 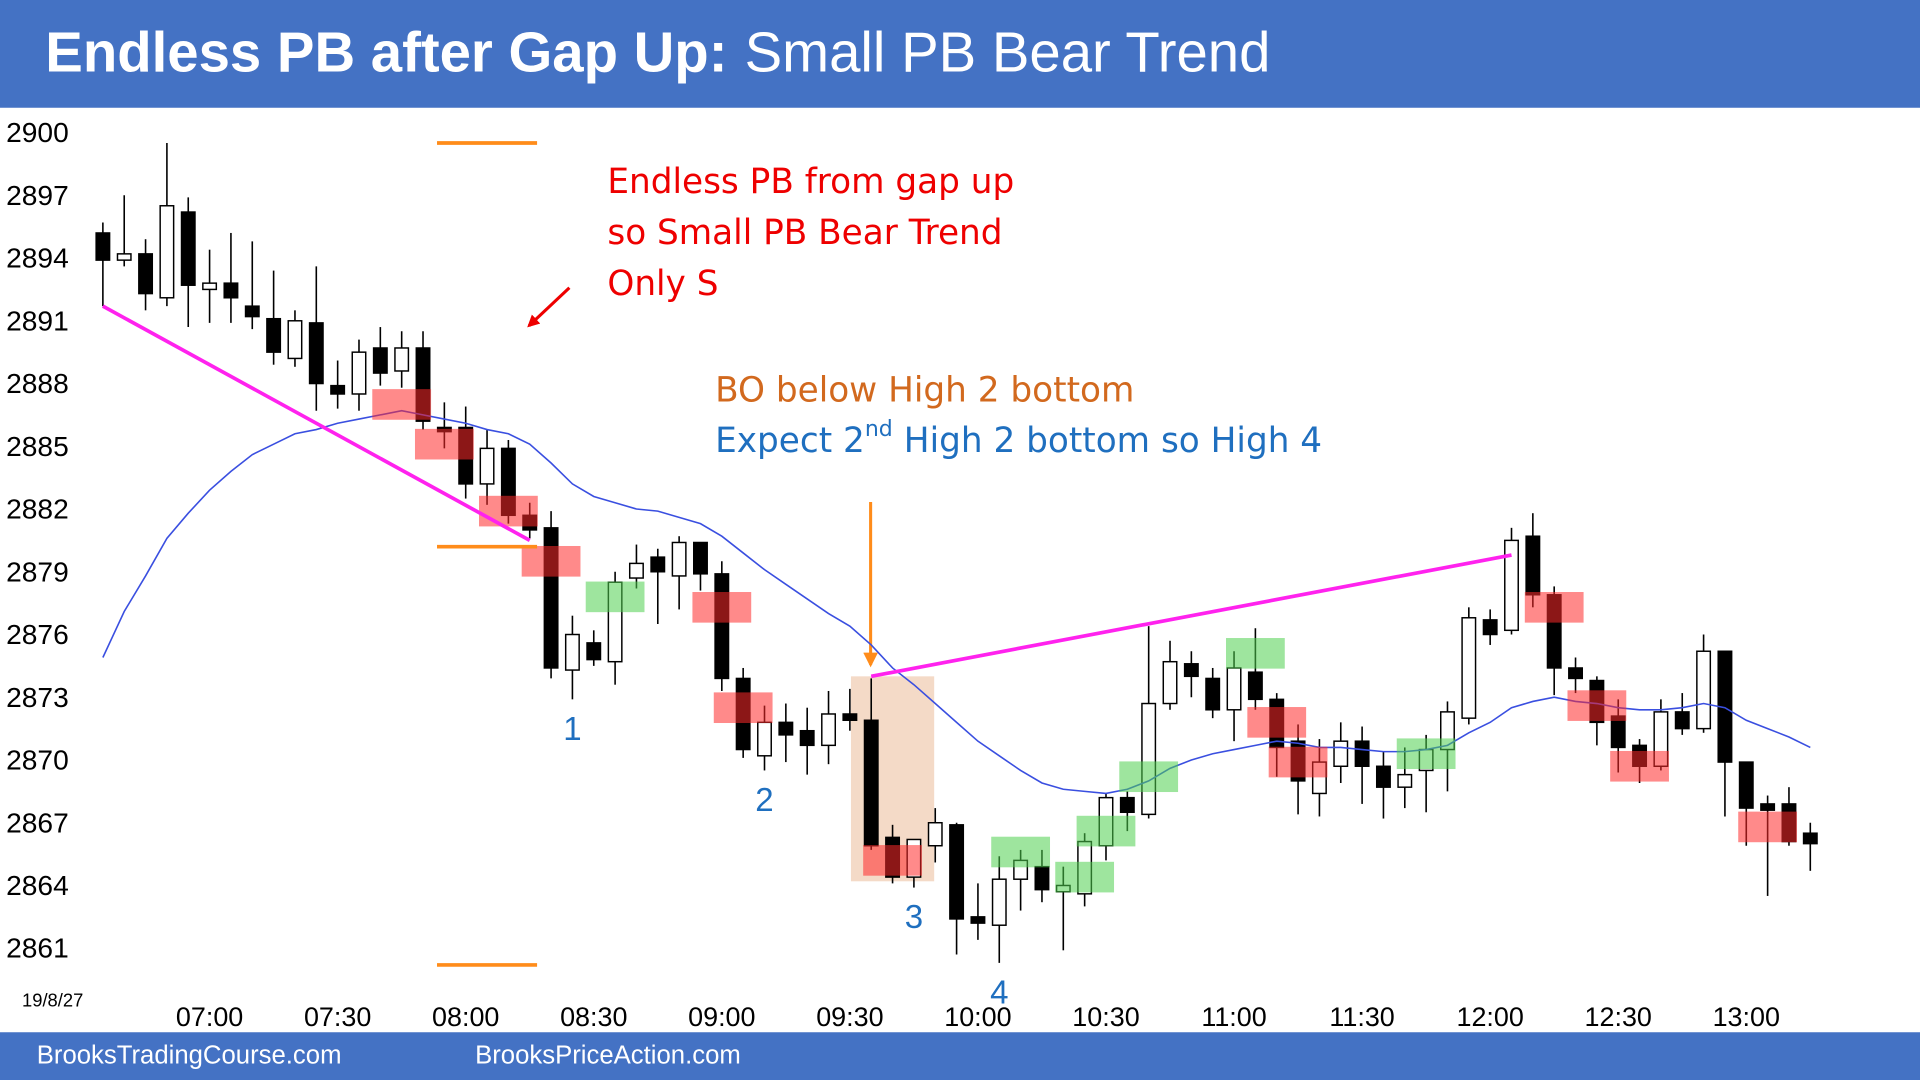 I want to click on y-tick-label: 2885, so click(x=37, y=446).